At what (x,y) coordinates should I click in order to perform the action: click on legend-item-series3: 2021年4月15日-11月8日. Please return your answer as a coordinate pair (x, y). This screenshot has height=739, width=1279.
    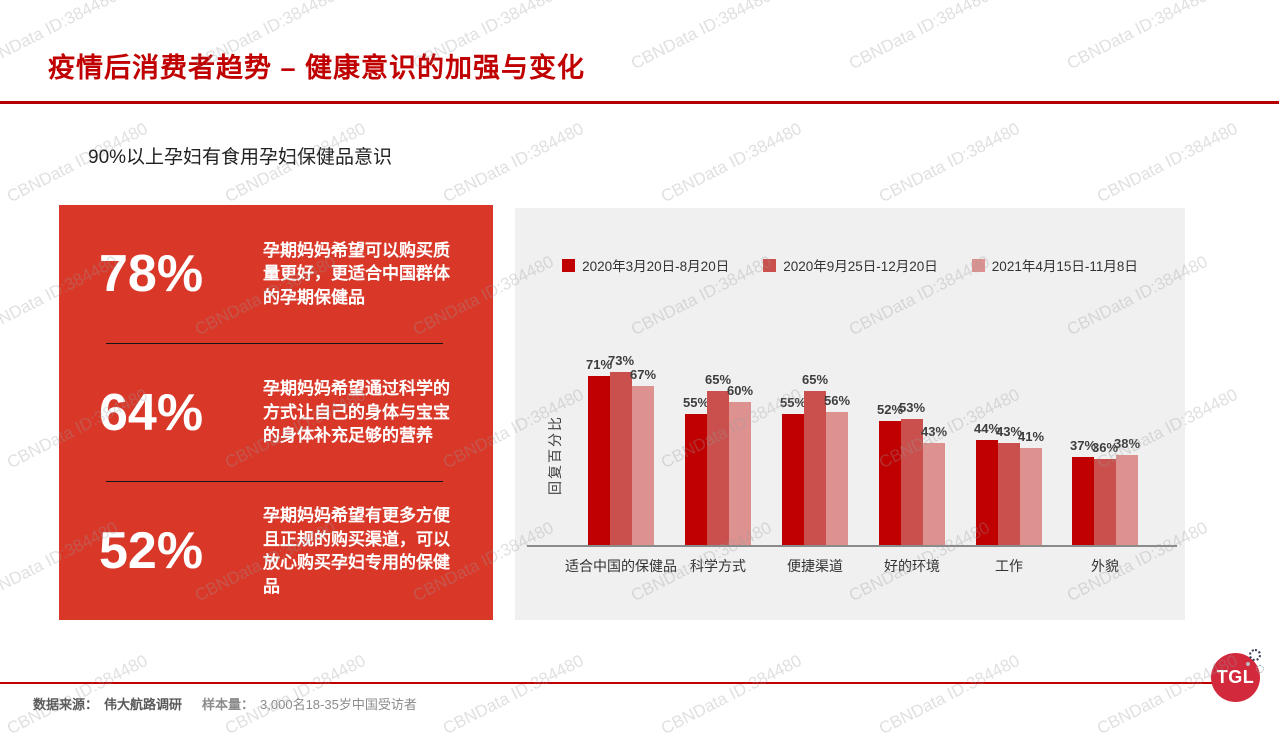
    Looking at the image, I should click on (1054, 265).